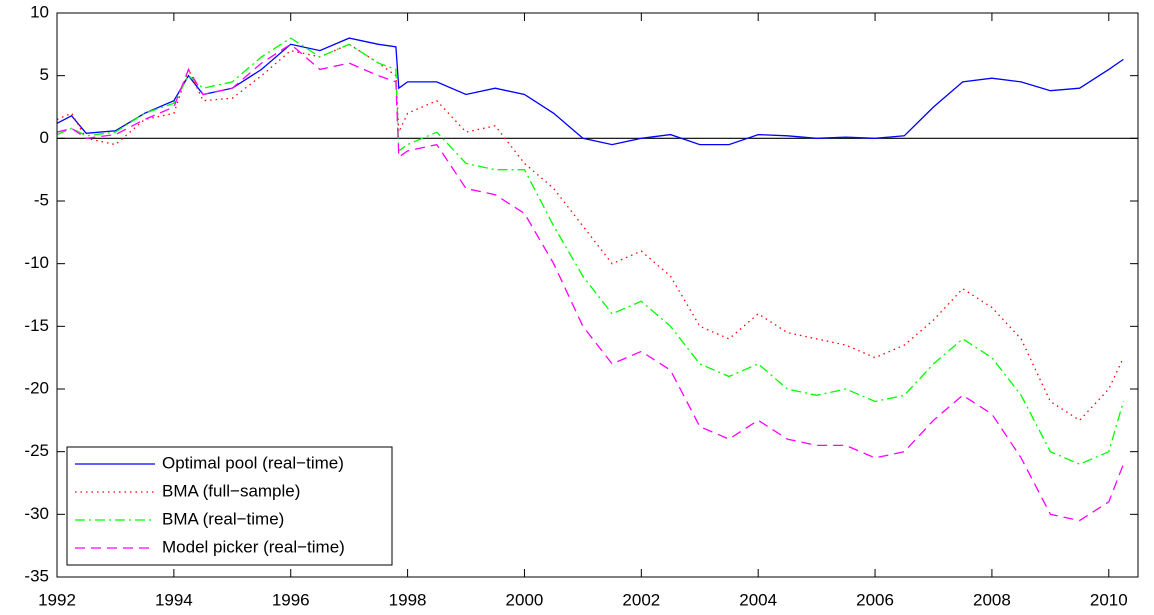 The width and height of the screenshot is (1154, 615). What do you see at coordinates (41, 199) in the screenshot?
I see `y-tick-label: -5` at bounding box center [41, 199].